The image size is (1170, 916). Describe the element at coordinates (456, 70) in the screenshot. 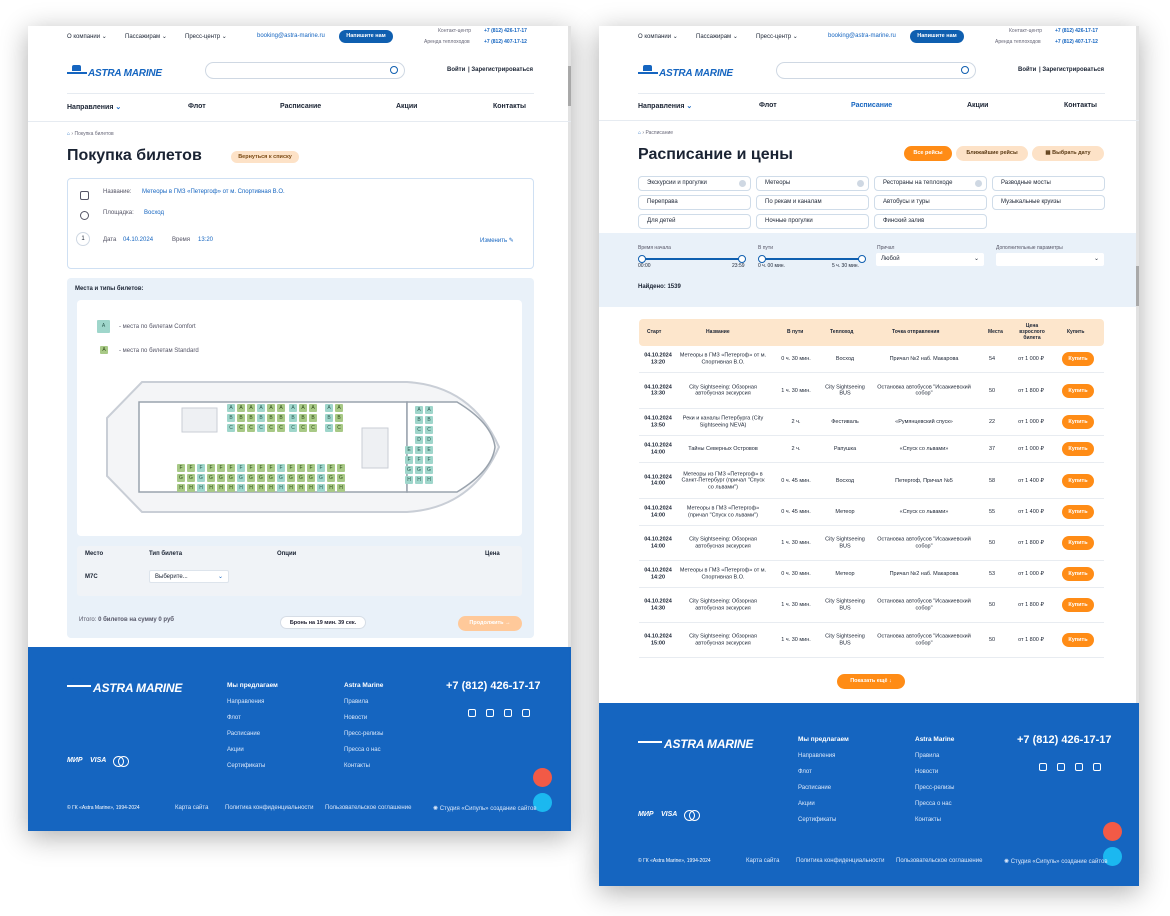

I see `login-link: Войти` at that location.